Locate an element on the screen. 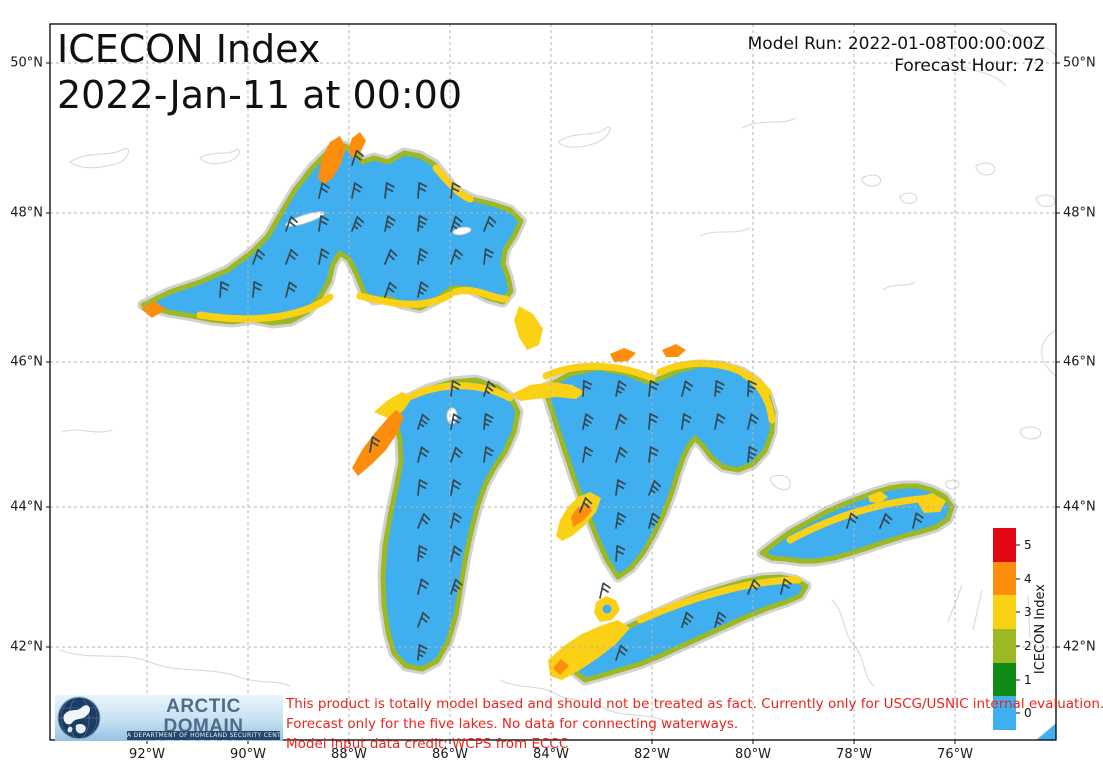  lon-label: 86°W is located at coordinates (450, 754).